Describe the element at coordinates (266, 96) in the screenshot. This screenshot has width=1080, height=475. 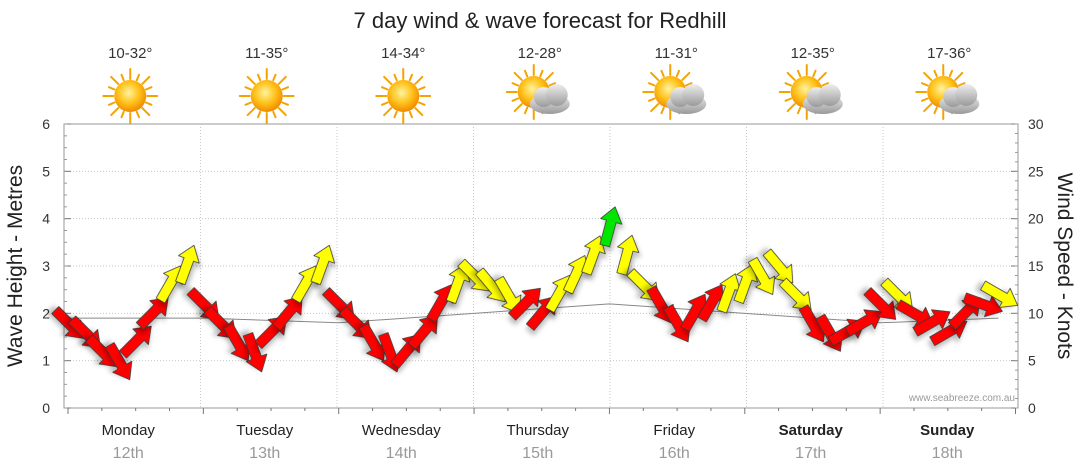
I see `sunny-icon` at that location.